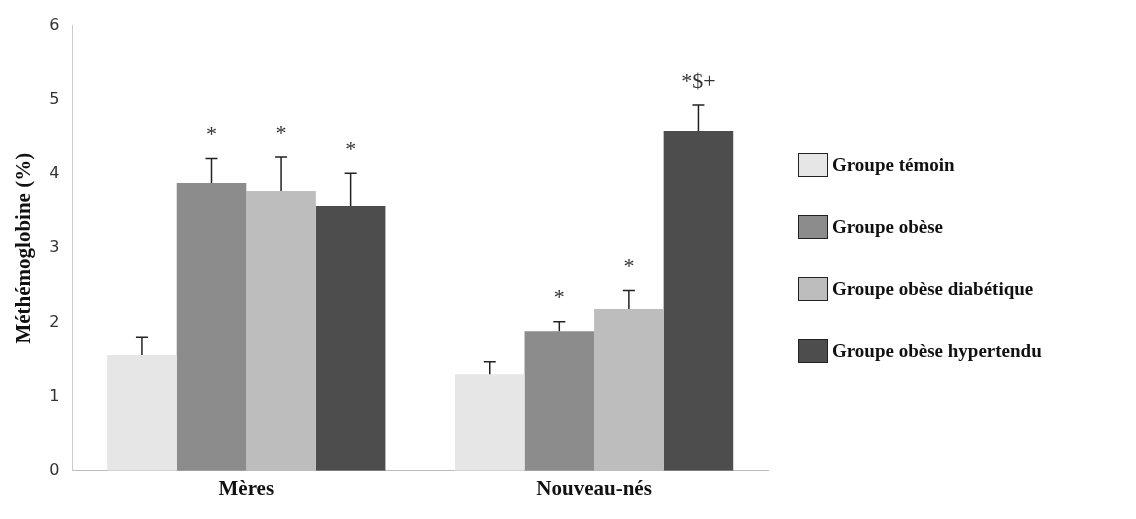  Describe the element at coordinates (937, 351) in the screenshot. I see `legend-label: Groupe obèse hypertendu` at that location.